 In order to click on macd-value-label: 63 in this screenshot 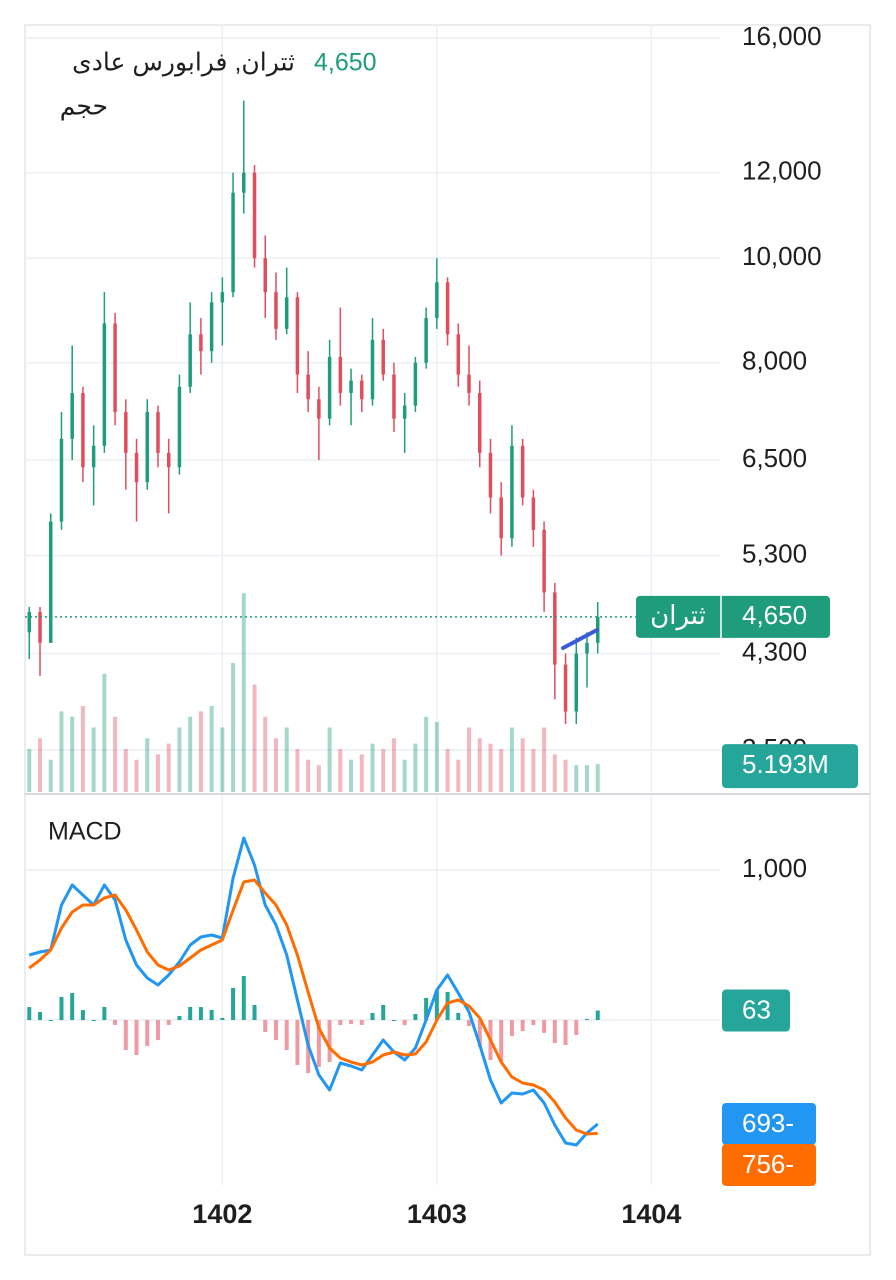, I will do `click(756, 1009)`.